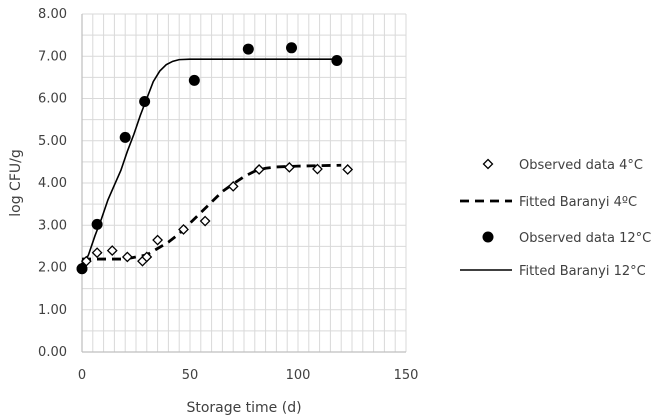 The width and height of the screenshot is (670, 418). What do you see at coordinates (52, 310) in the screenshot?
I see `y-tick-label: 1.00` at bounding box center [52, 310].